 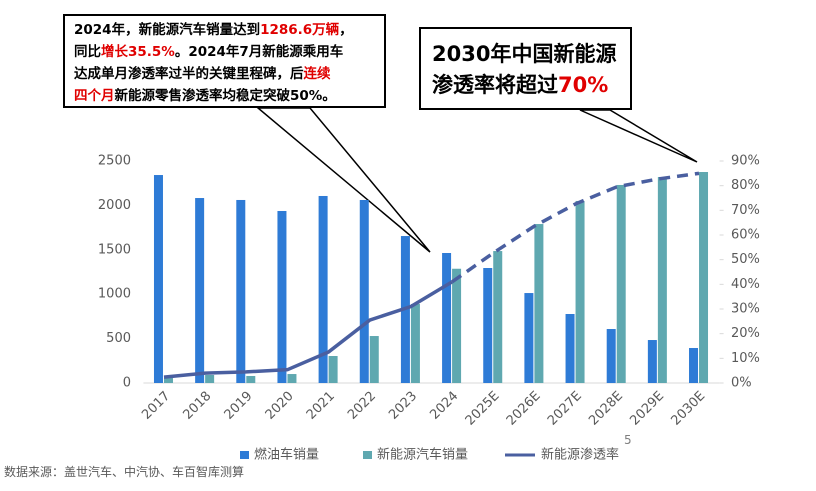 I want to click on x-tick-label: 2017, so click(x=156, y=406).